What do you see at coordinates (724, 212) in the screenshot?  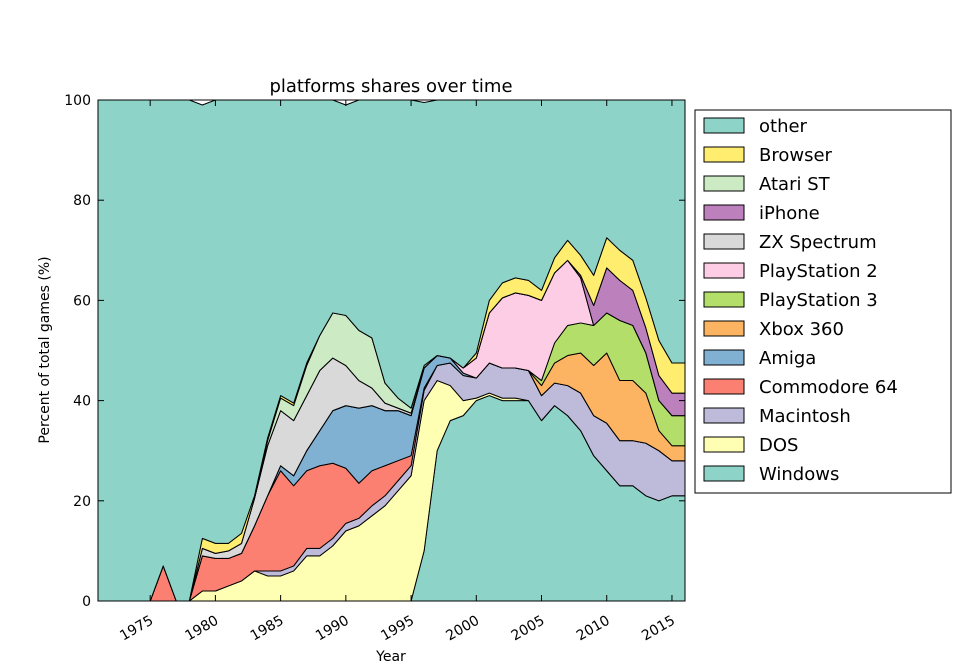 I see `legend-swatch-iphone` at bounding box center [724, 212].